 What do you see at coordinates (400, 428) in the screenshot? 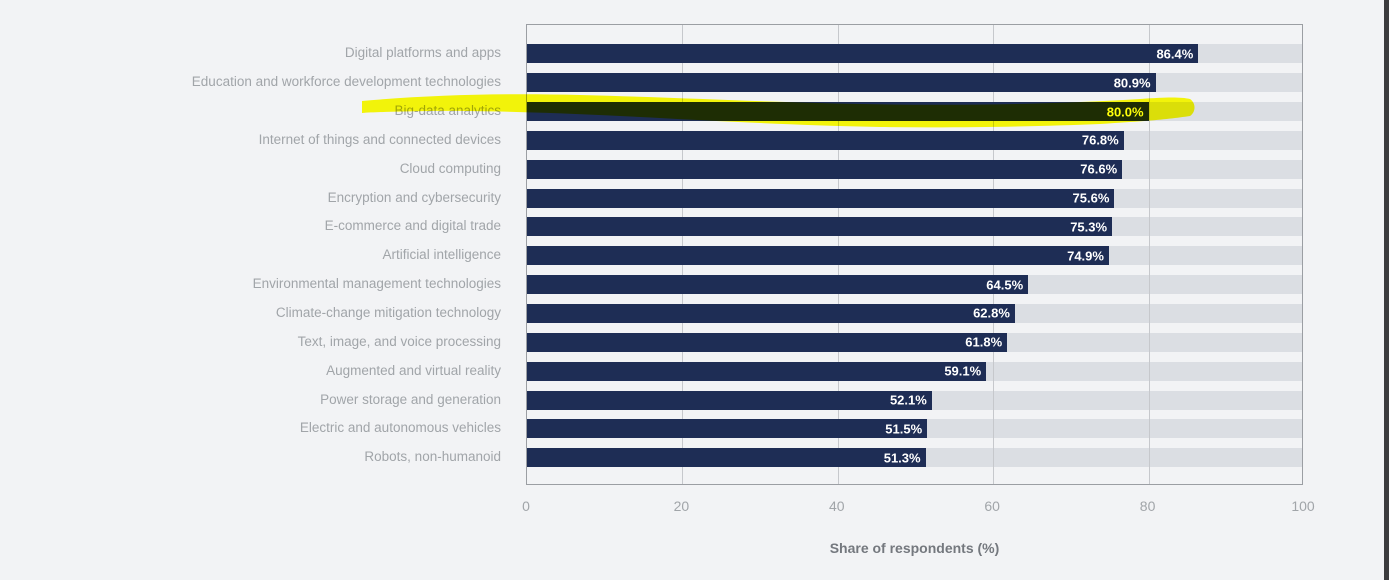
I see `category-label: Electric and autonomous vehicles` at bounding box center [400, 428].